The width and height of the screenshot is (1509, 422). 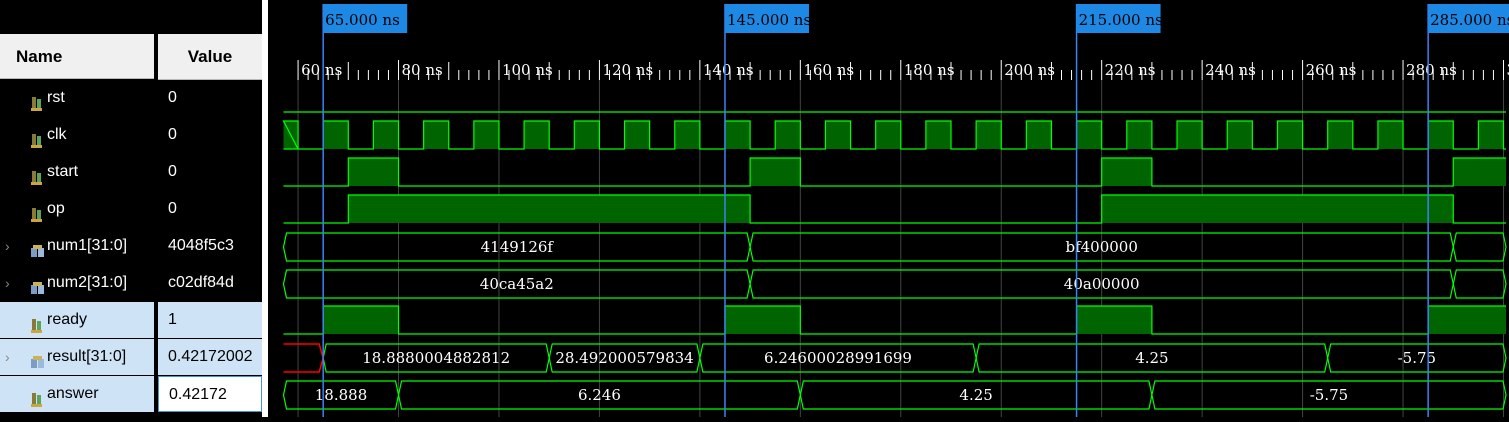 What do you see at coordinates (894, 209) in the screenshot?
I see `op-wave` at bounding box center [894, 209].